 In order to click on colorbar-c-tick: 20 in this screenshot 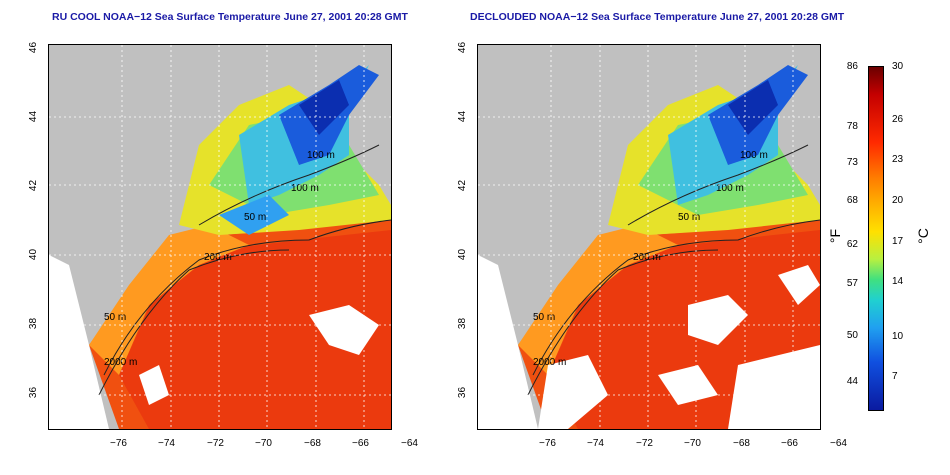, I will do `click(898, 200)`.